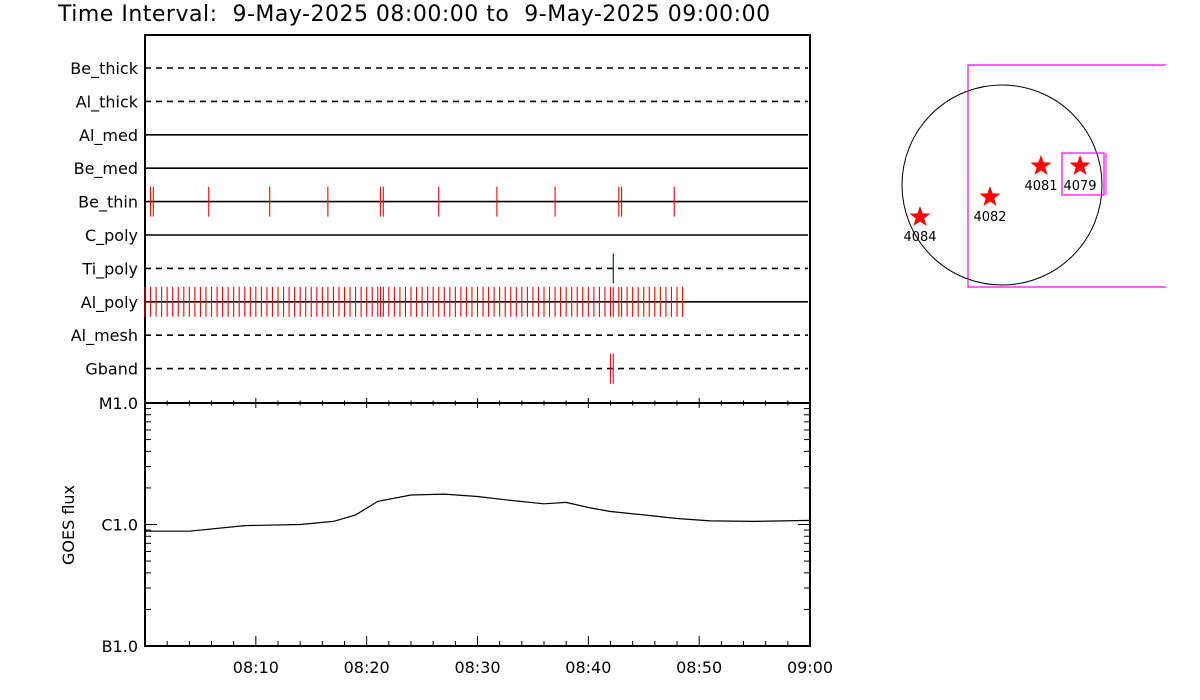 The height and width of the screenshot is (700, 1200). What do you see at coordinates (108, 203) in the screenshot?
I see `row-label-be-thin: Be_thin` at bounding box center [108, 203].